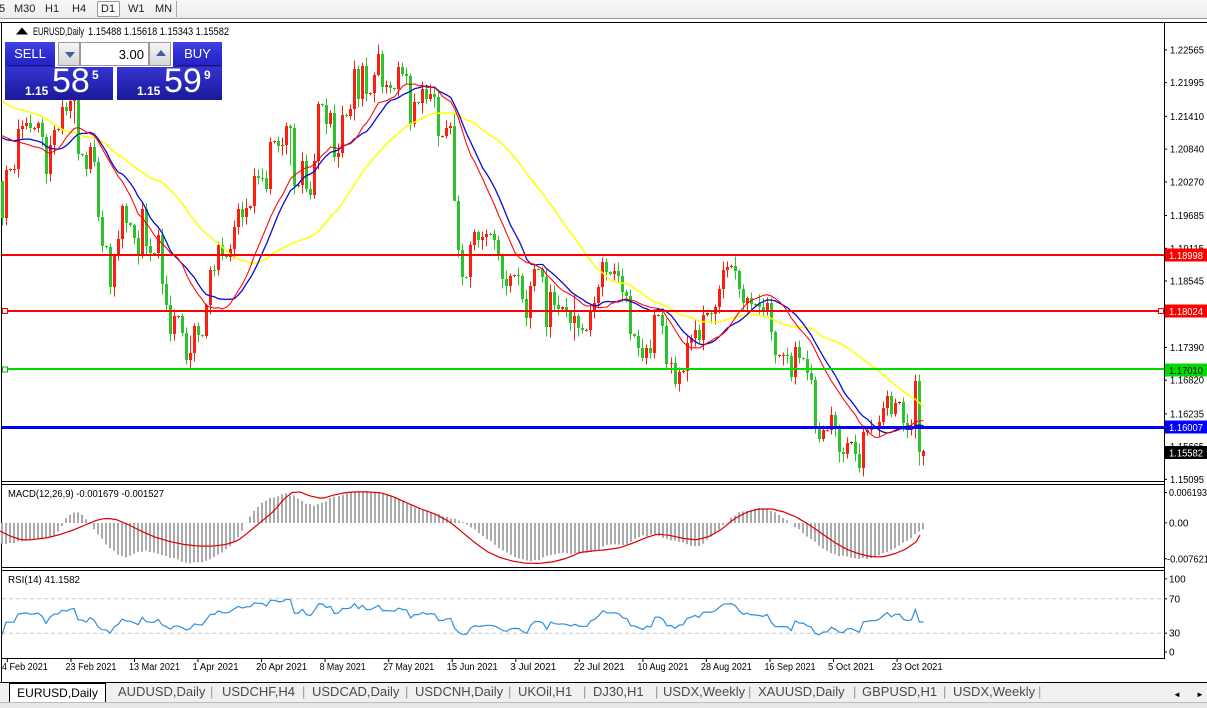  What do you see at coordinates (1186, 256) in the screenshot?
I see `svg-text: 1.18998` at bounding box center [1186, 256].